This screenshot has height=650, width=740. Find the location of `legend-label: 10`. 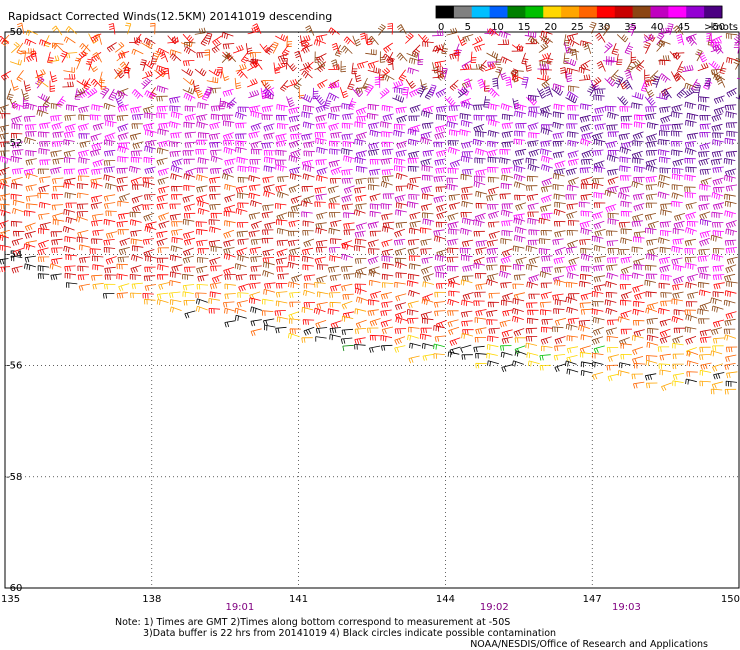

legend-label: 10 is located at coordinates (497, 27).